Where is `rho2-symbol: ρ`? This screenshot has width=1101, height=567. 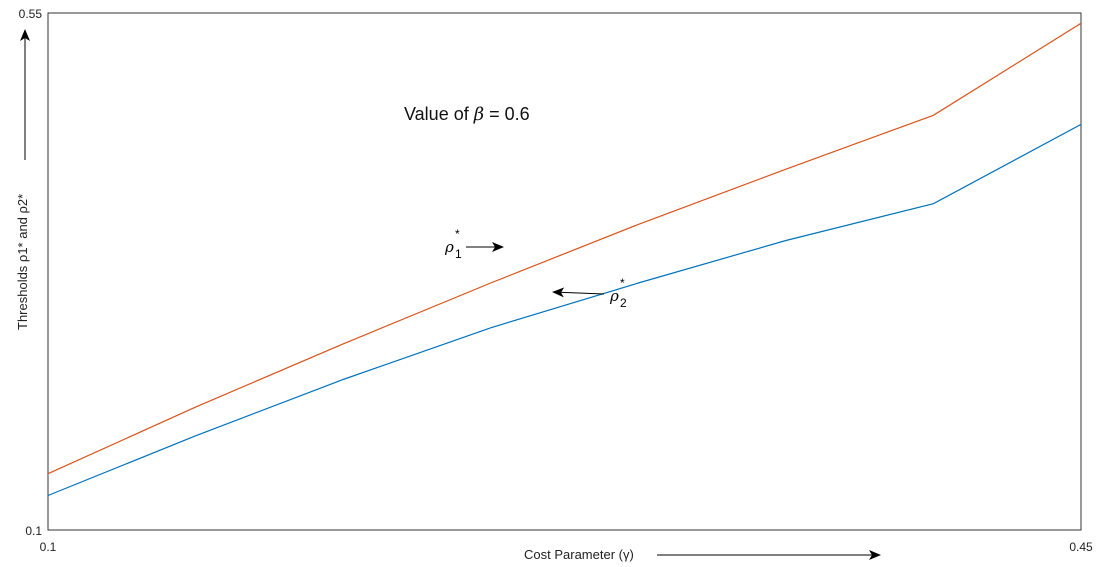
rho2-symbol: ρ is located at coordinates (614, 296).